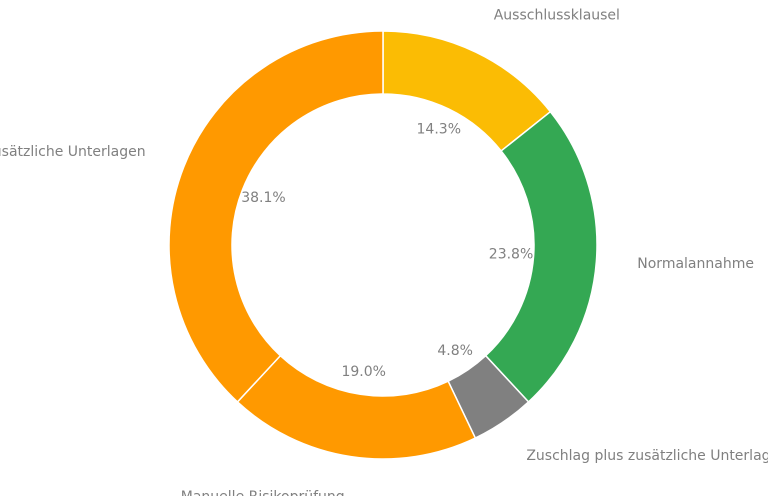  Describe the element at coordinates (263, 198) in the screenshot. I see `slice-pct-4: 38.1%` at that location.